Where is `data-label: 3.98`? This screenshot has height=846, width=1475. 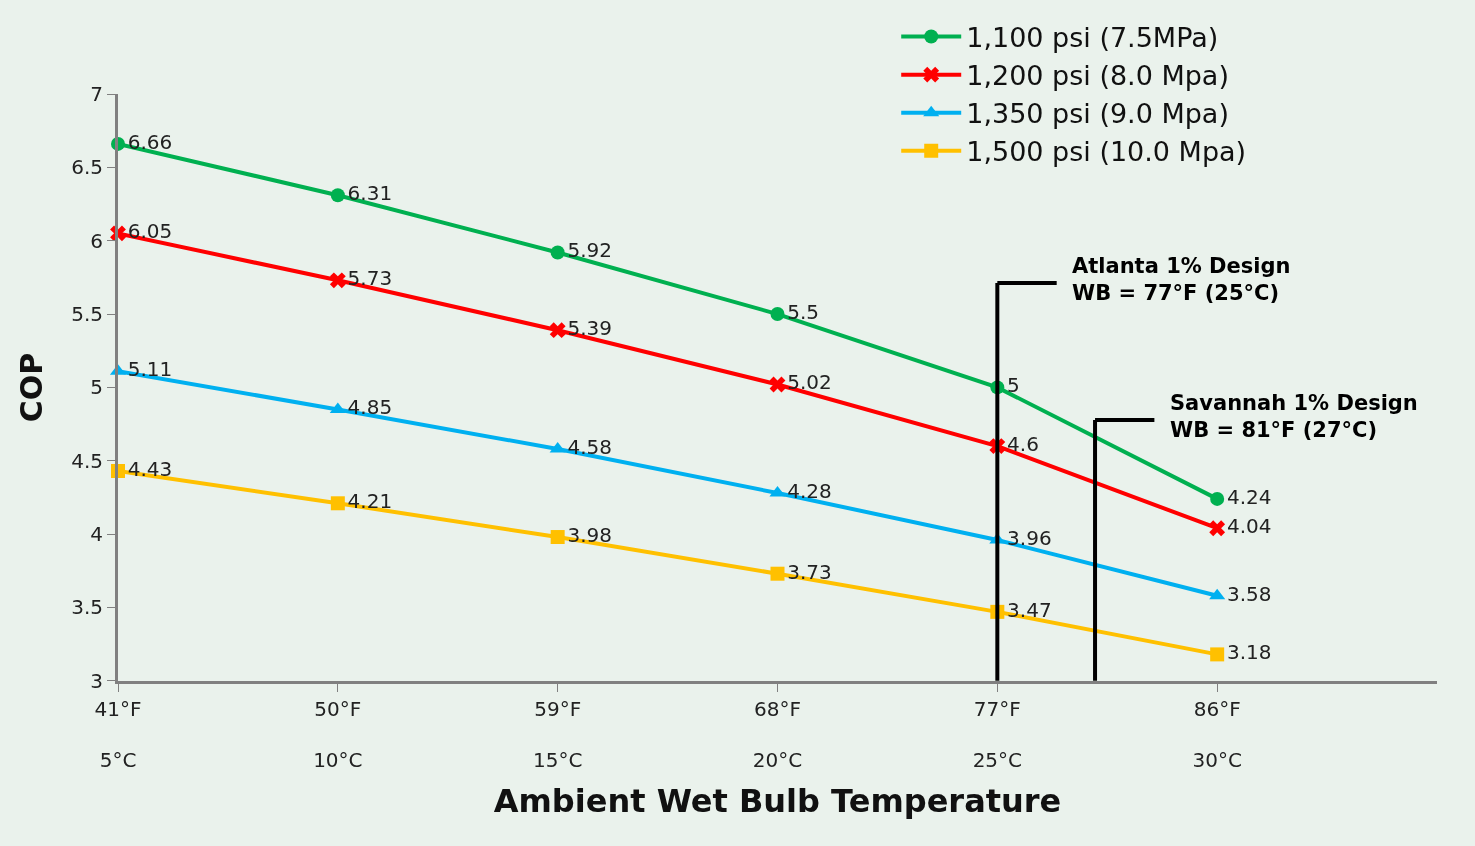
data-label: 3.98 is located at coordinates (589, 535).